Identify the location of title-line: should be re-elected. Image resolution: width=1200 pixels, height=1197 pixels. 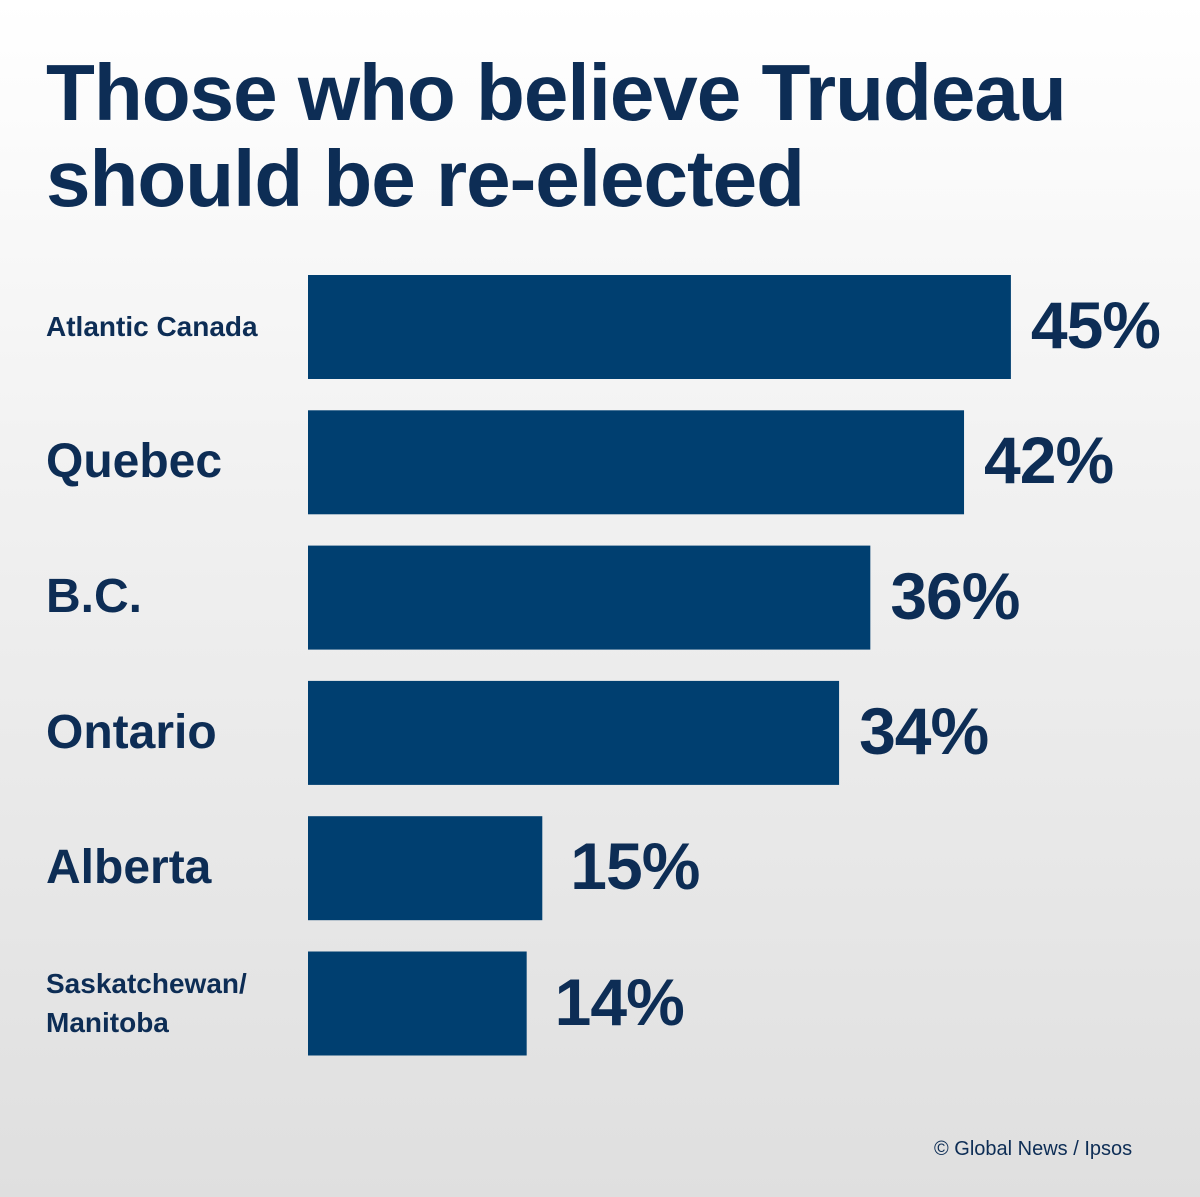
(425, 178).